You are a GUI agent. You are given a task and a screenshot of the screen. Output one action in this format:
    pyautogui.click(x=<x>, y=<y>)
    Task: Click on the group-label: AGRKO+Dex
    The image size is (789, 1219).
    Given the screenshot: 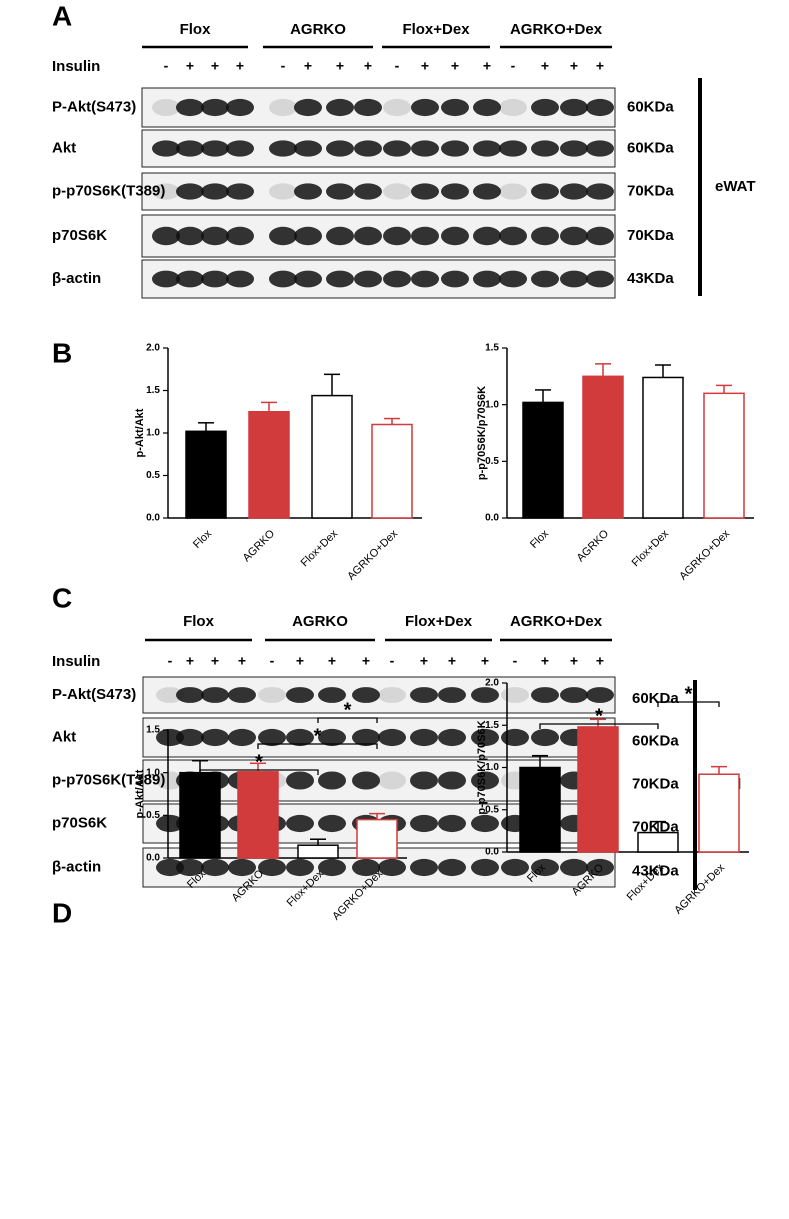 What is the action you would take?
    pyautogui.click(x=556, y=621)
    